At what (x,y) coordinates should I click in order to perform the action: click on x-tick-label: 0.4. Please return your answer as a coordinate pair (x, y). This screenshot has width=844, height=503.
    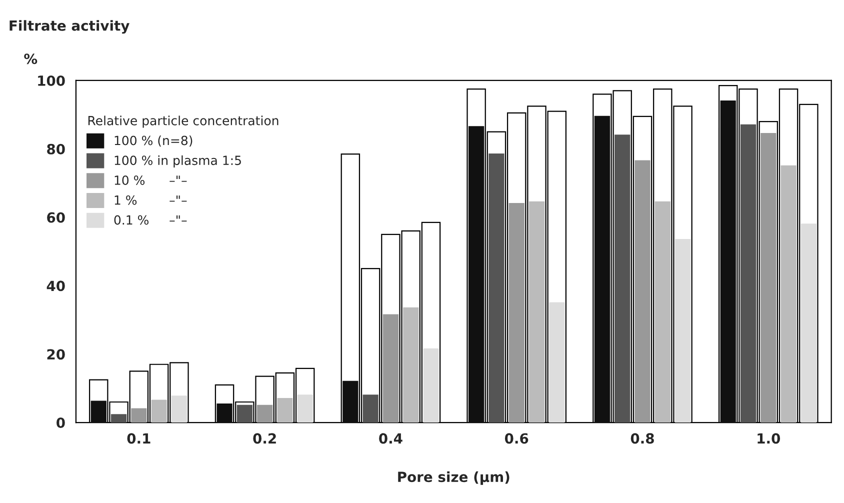
    Looking at the image, I should click on (390, 438).